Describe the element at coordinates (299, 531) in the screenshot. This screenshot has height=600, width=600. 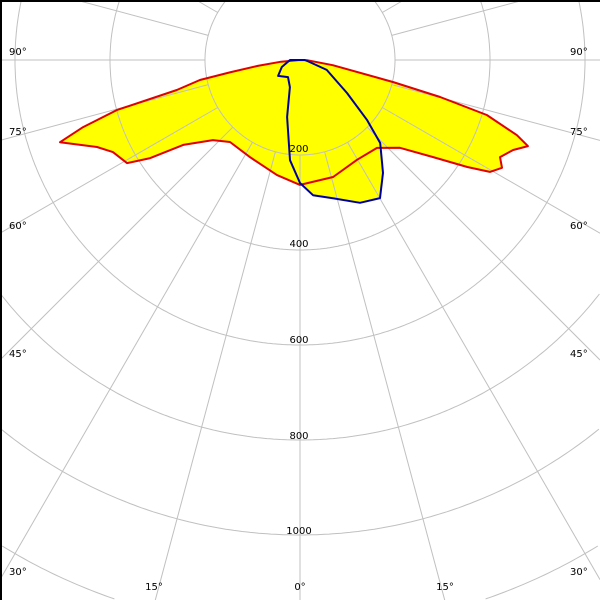
I see `radial-tick-label: 1000` at that location.